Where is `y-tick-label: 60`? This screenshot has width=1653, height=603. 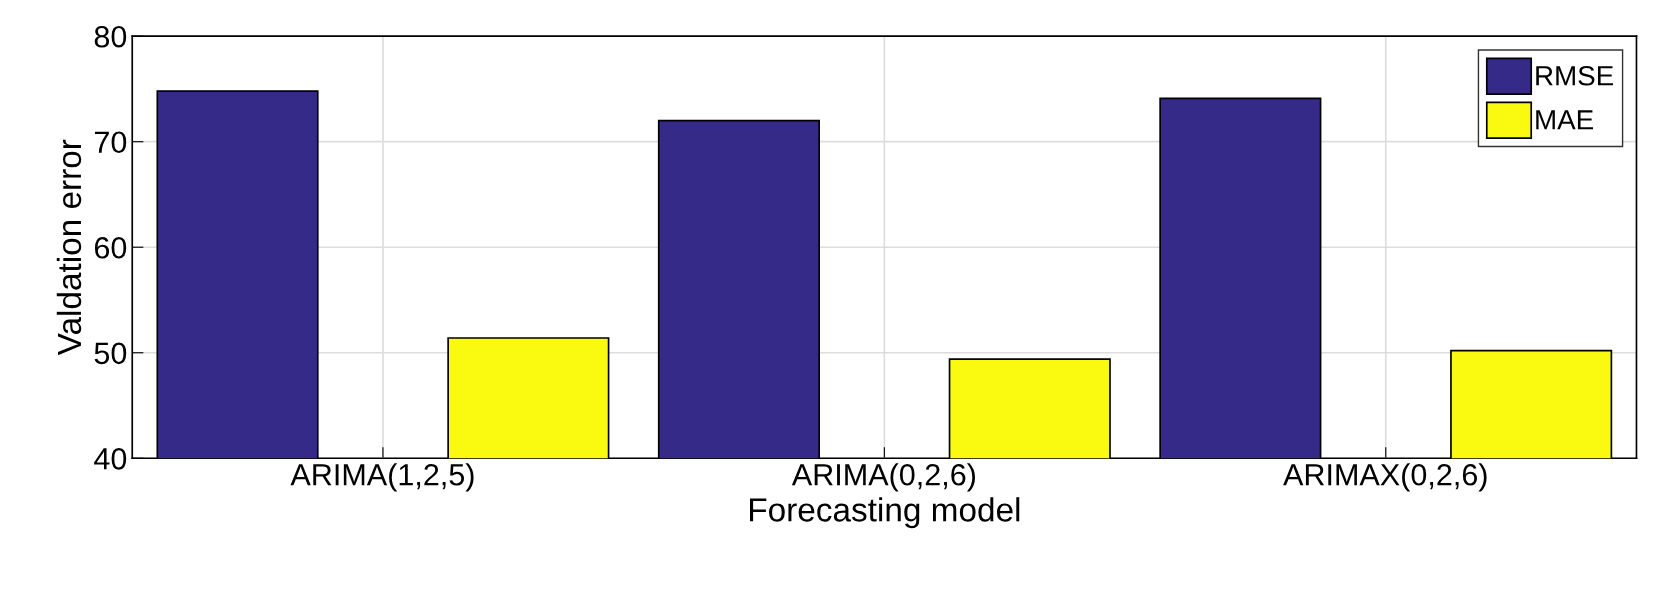 y-tick-label: 60 is located at coordinates (110, 247).